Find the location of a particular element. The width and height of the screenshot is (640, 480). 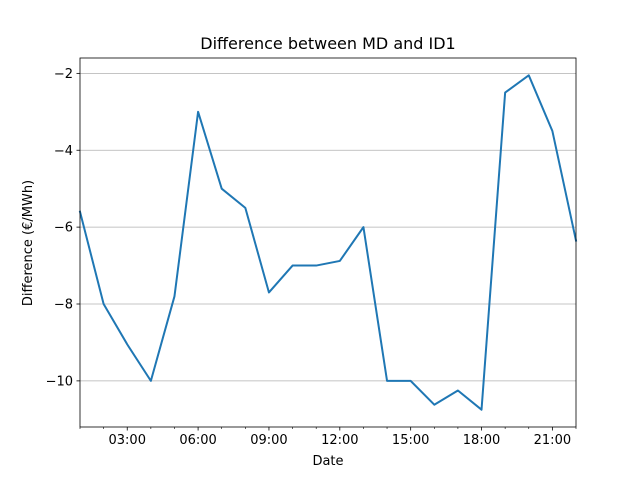

x-tick-label: 06:00 is located at coordinates (197, 440).